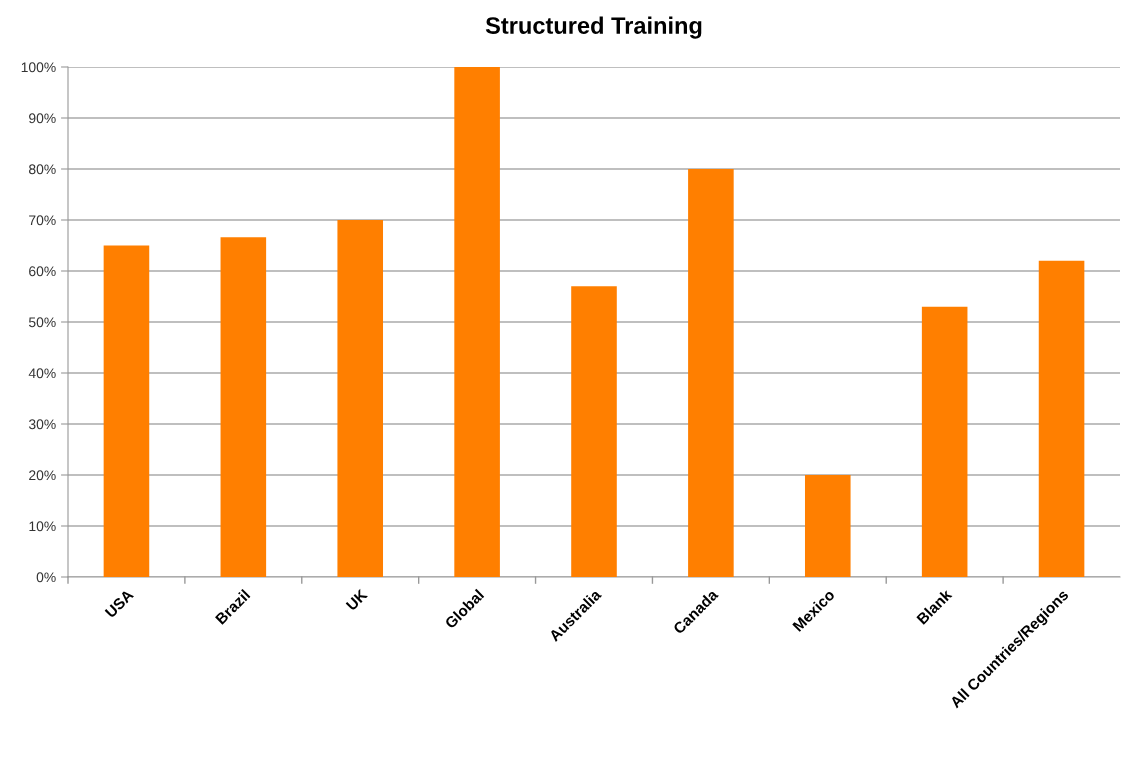 The height and width of the screenshot is (757, 1122). What do you see at coordinates (593, 27) in the screenshot?
I see `chart-title: Structured Training` at bounding box center [593, 27].